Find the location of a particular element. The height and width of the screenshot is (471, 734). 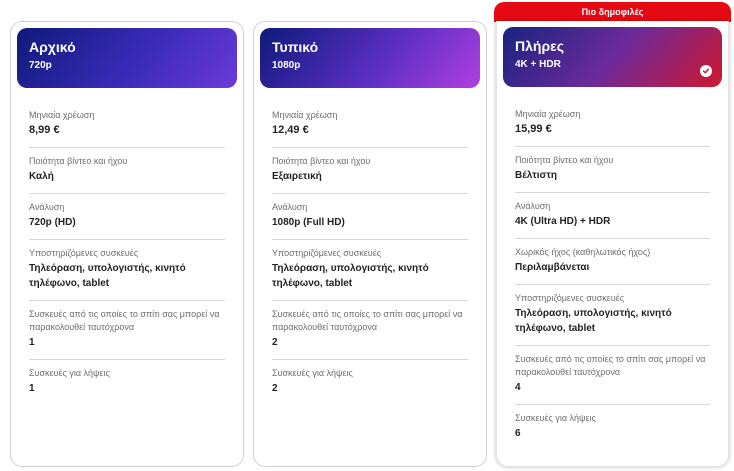

plan-name: Αρχικό is located at coordinates (52, 47).